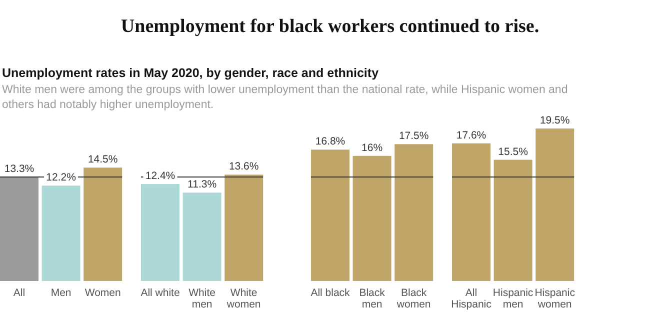 The image size is (660, 321). I want to click on data-label: 16%, so click(372, 148).